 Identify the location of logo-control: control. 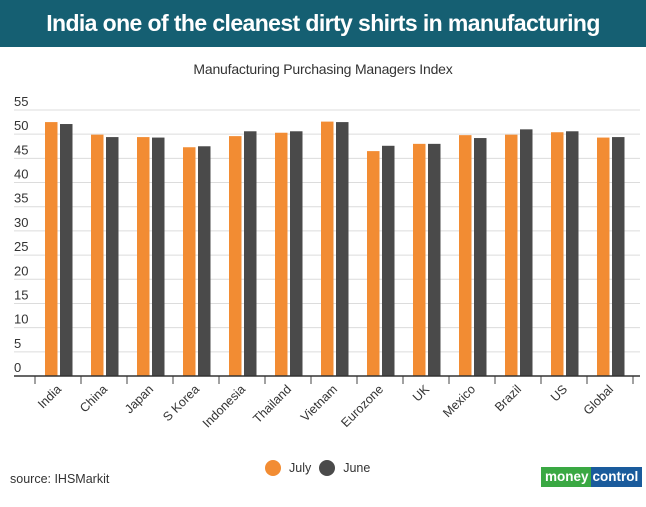
(616, 477).